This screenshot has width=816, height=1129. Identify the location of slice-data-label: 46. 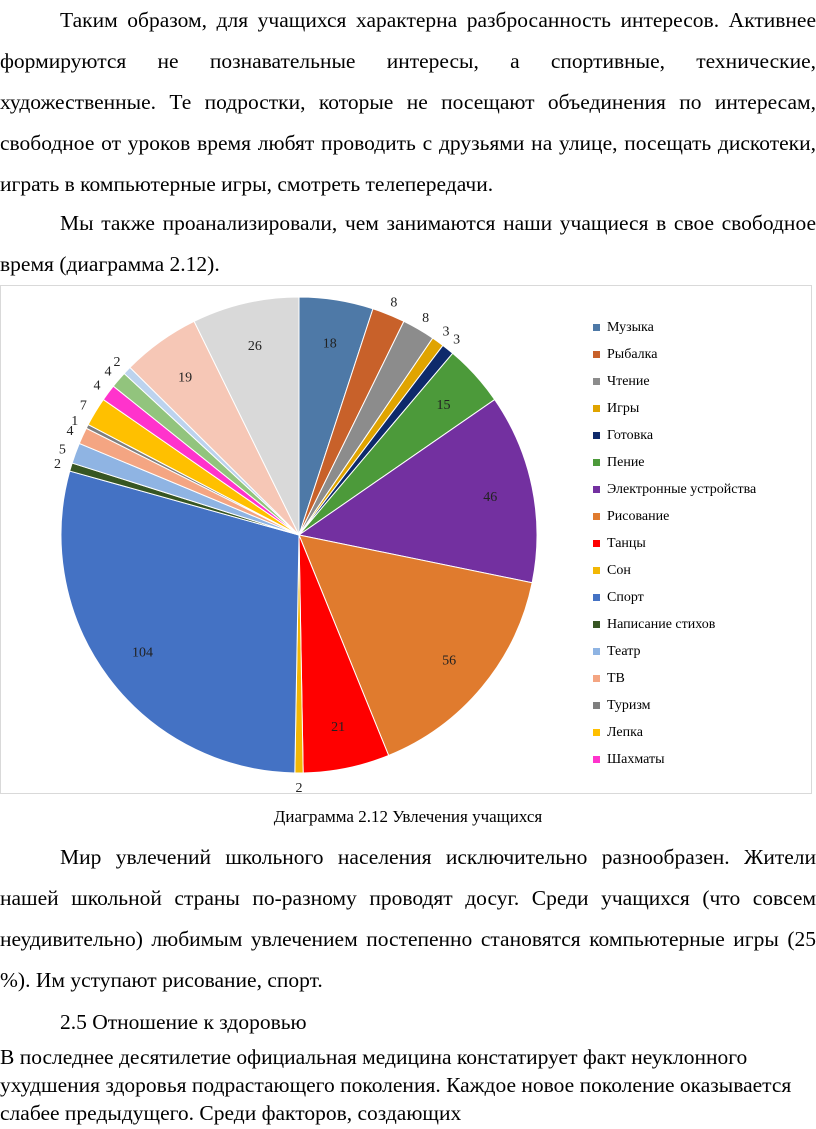
(490, 497).